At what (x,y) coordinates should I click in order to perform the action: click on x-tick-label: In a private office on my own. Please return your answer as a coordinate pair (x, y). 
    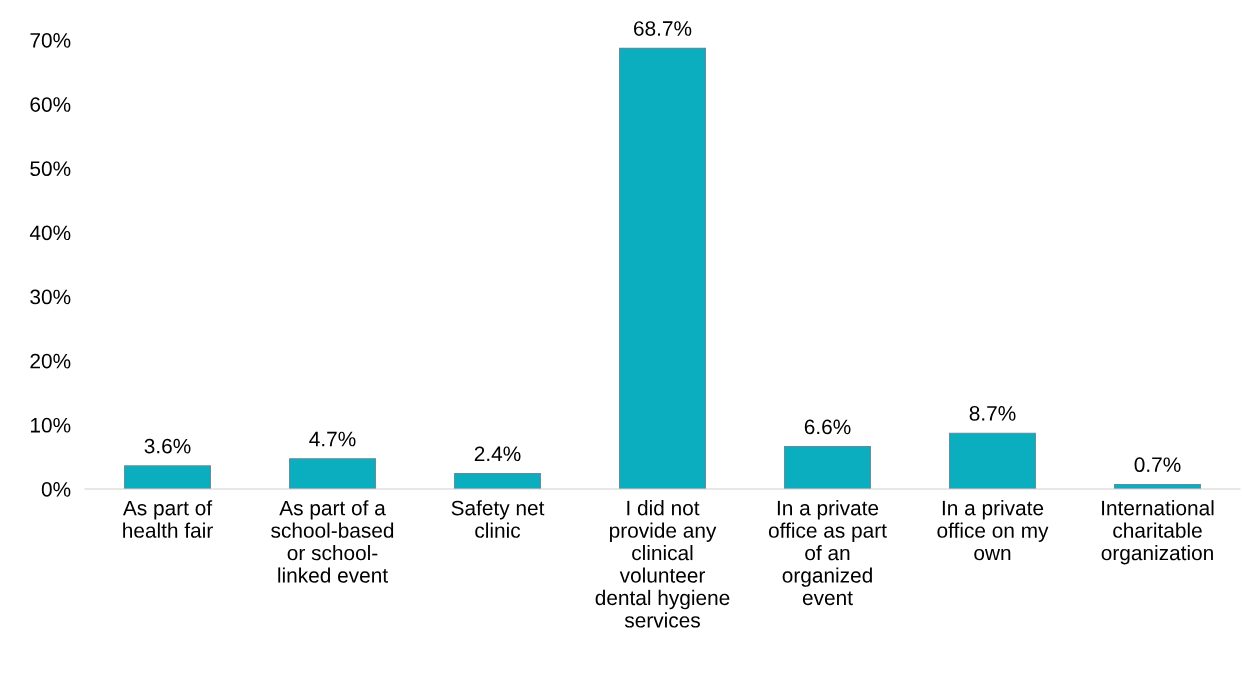
    Looking at the image, I should click on (993, 530).